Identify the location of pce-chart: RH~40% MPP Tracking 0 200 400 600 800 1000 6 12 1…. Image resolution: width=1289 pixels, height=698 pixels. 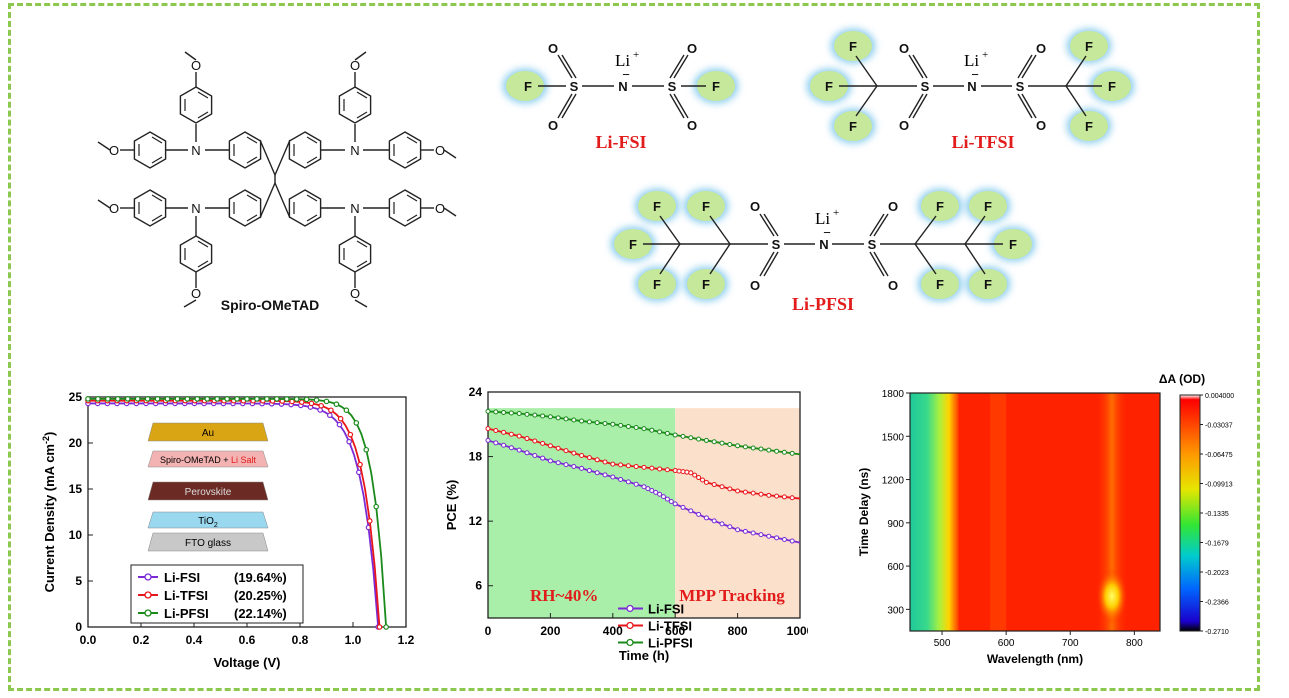
(626, 524).